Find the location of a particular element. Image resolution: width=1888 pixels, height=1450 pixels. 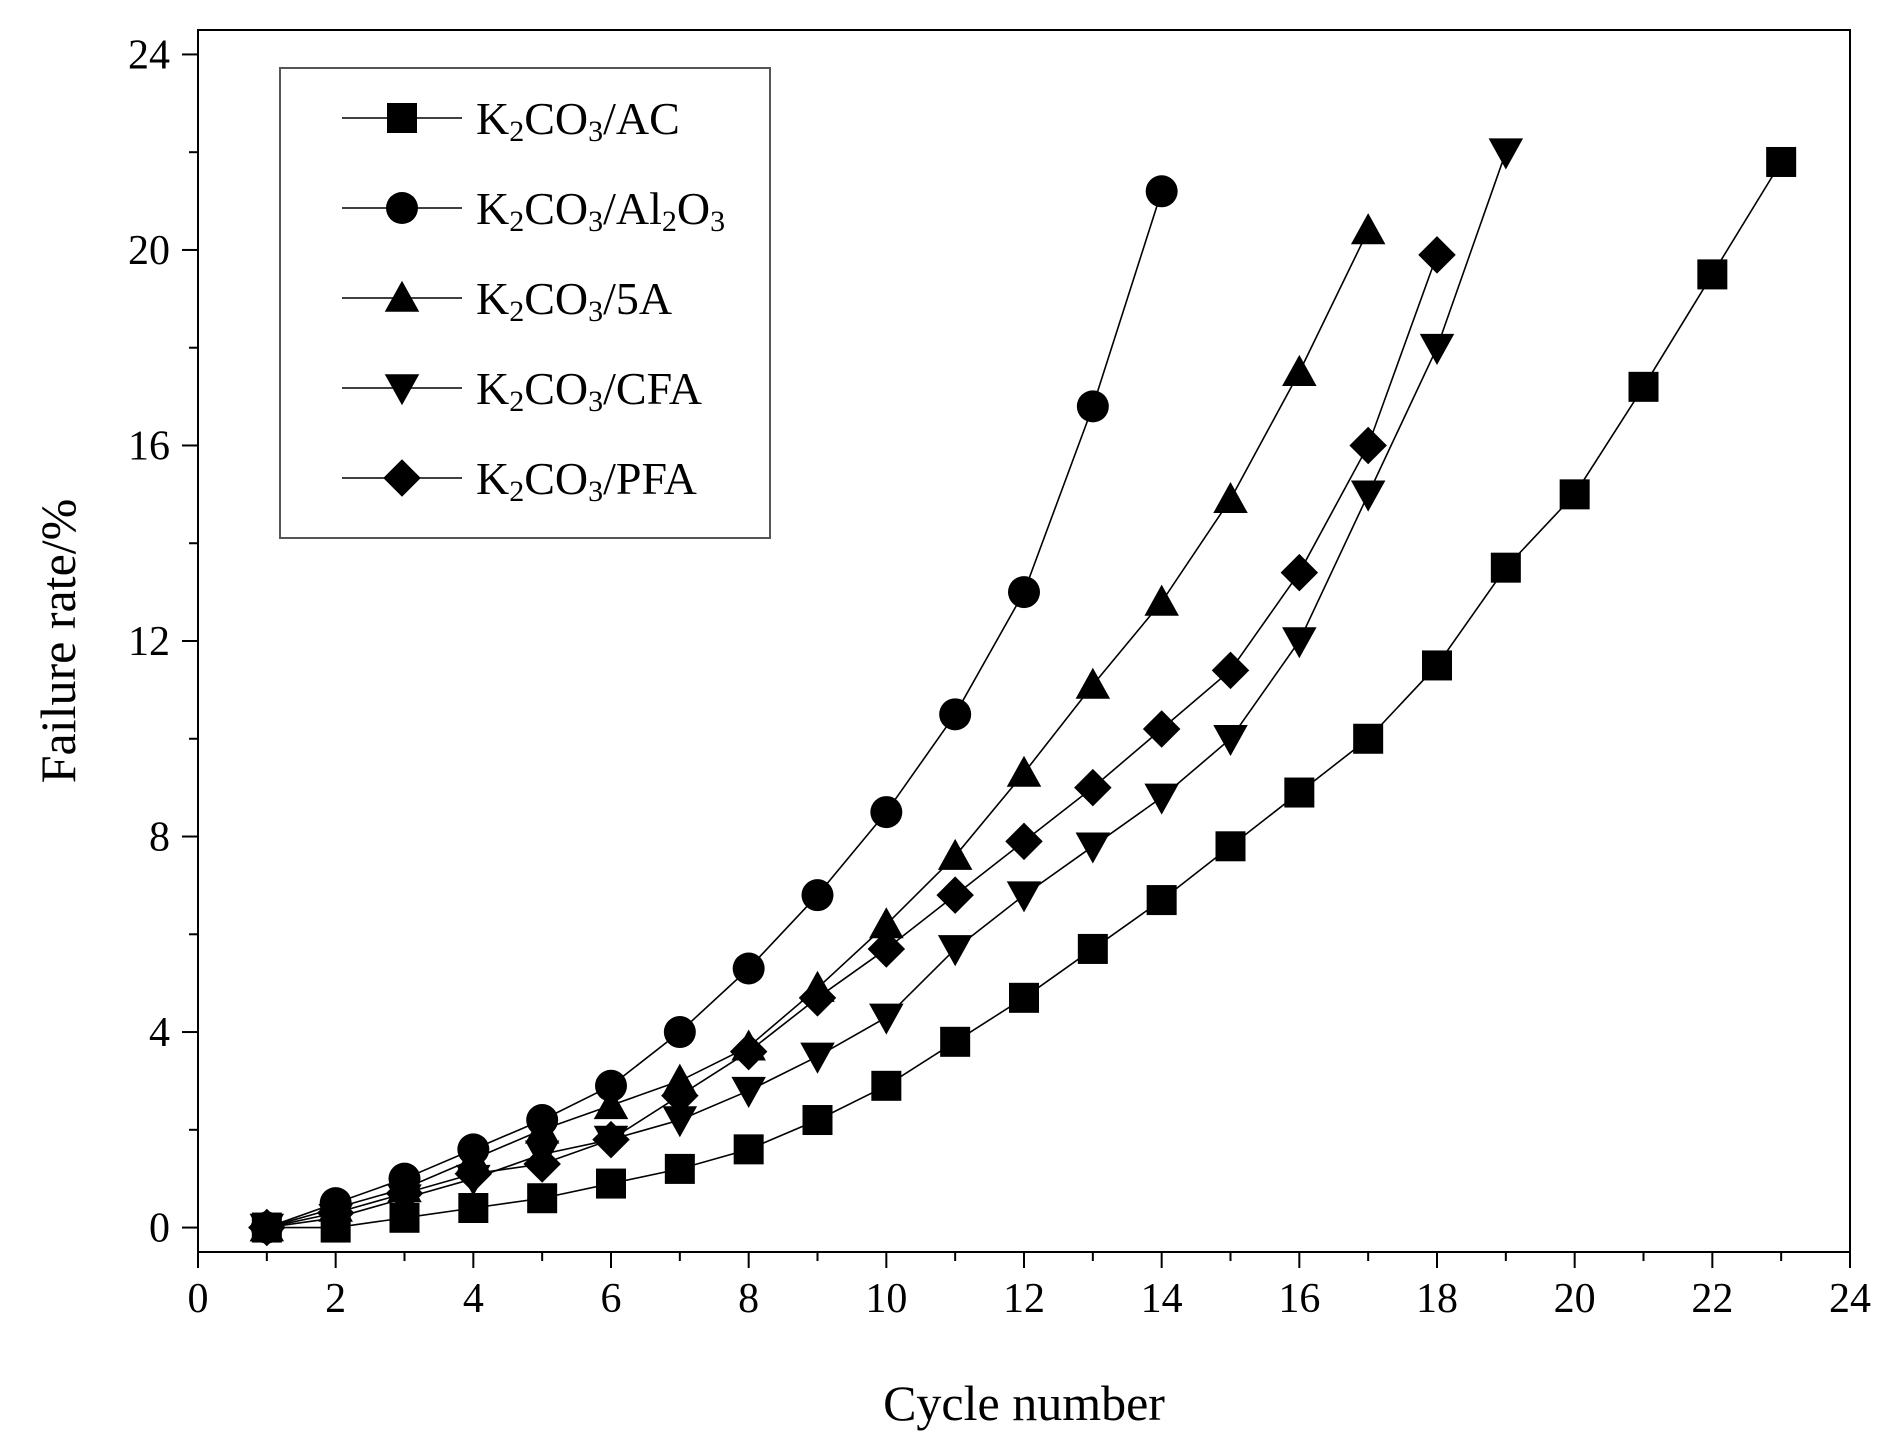

legend-entry: K2CO3/Al2O3 is located at coordinates (533, 210).